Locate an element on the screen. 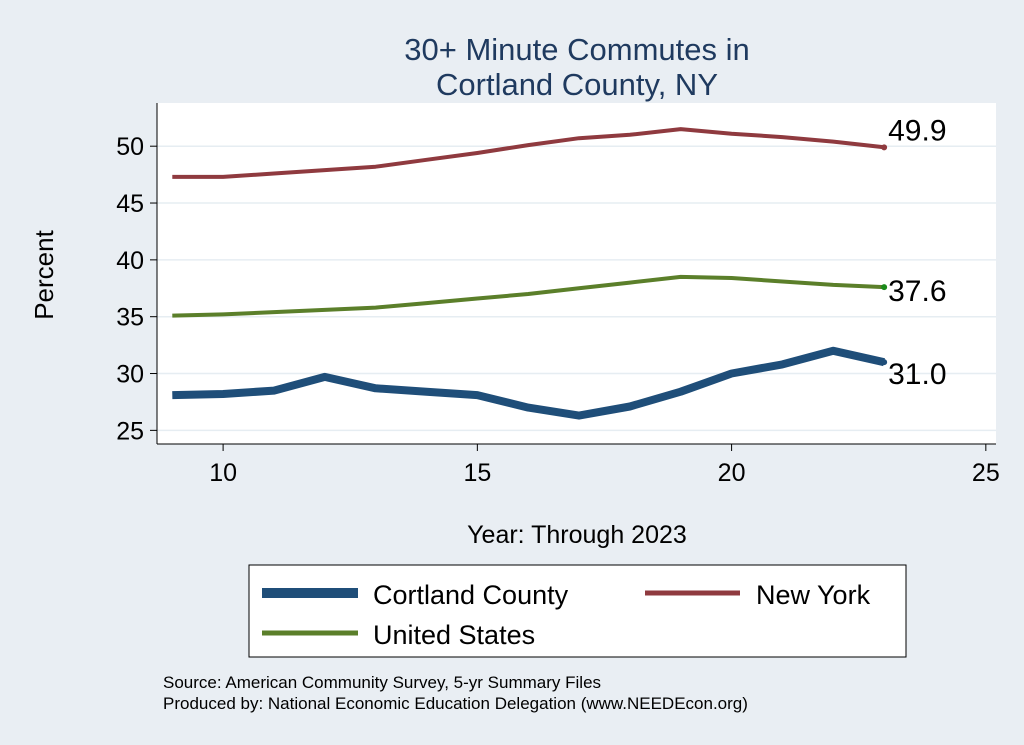 The image size is (1024, 745). y-tick-label-35: 35 is located at coordinates (130, 318).